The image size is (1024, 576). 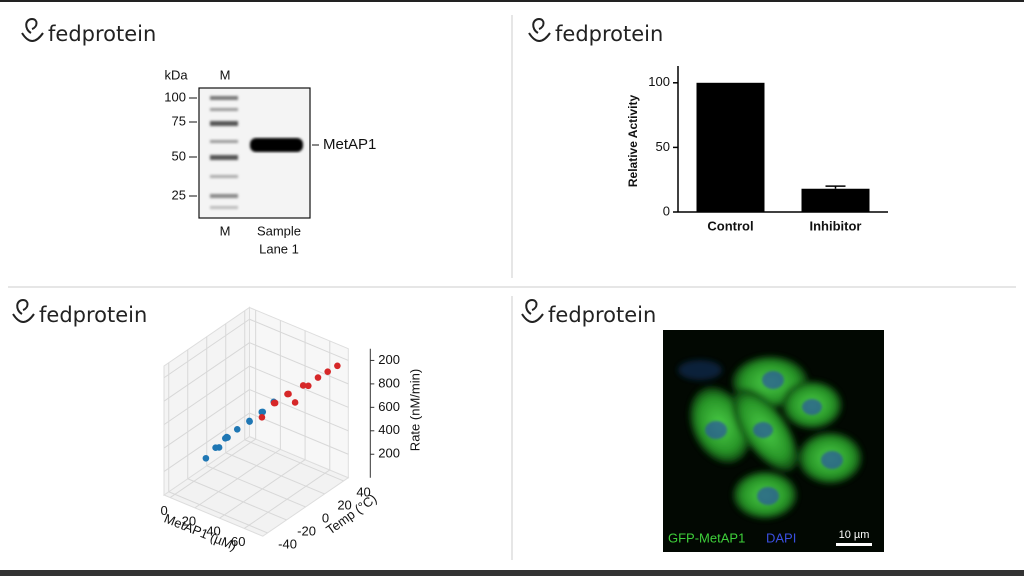 What do you see at coordinates (349, 144) in the screenshot?
I see `band-label: MetAP1` at bounding box center [349, 144].